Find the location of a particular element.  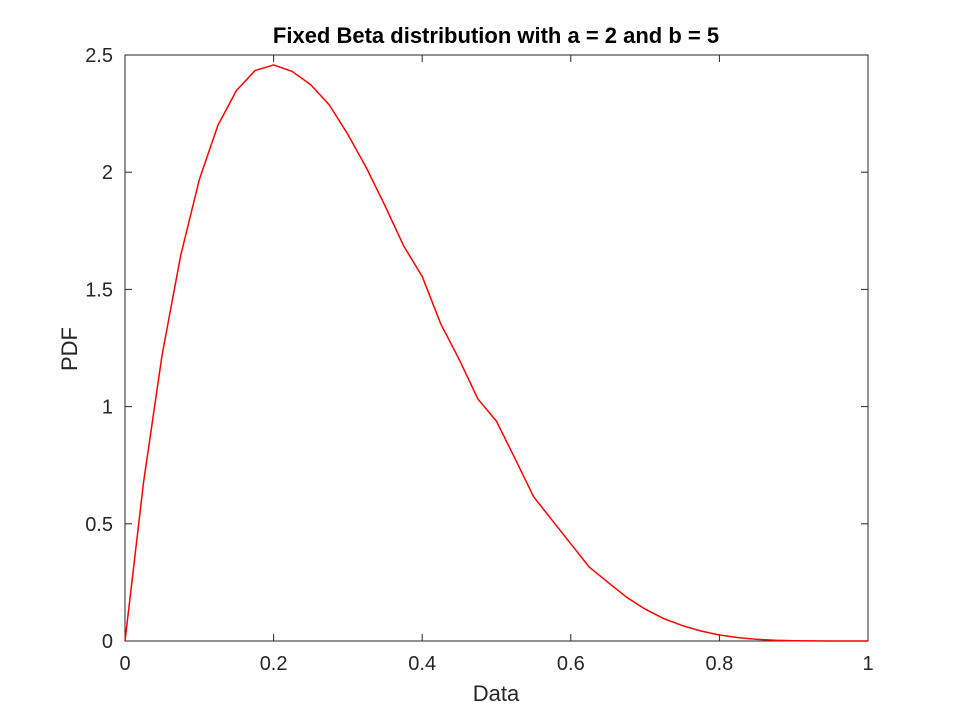

y-axis-label: PDF is located at coordinates (69, 349).